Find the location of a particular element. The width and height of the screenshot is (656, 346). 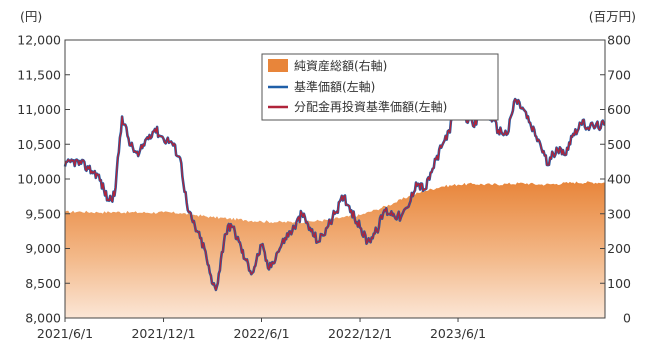

right-axis-tick-label: 400 is located at coordinates (619, 179).